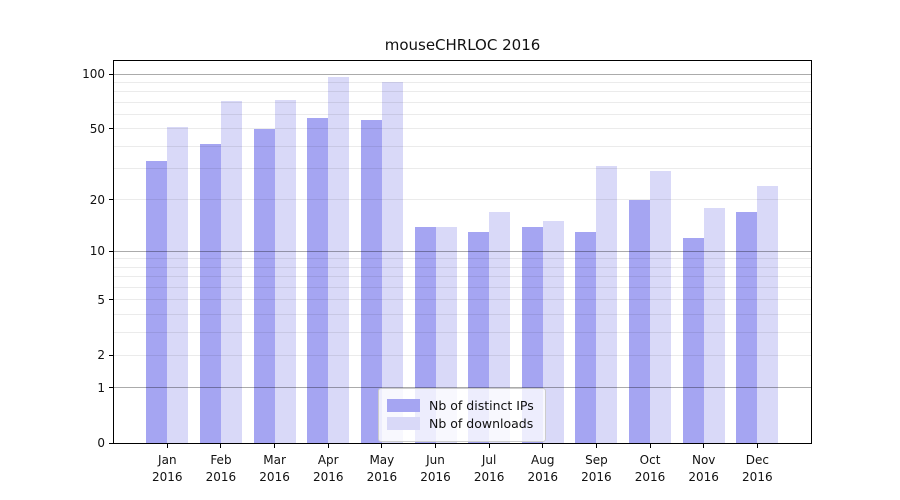 The width and height of the screenshot is (900, 500). I want to click on bar-downloads-may, so click(392, 262).